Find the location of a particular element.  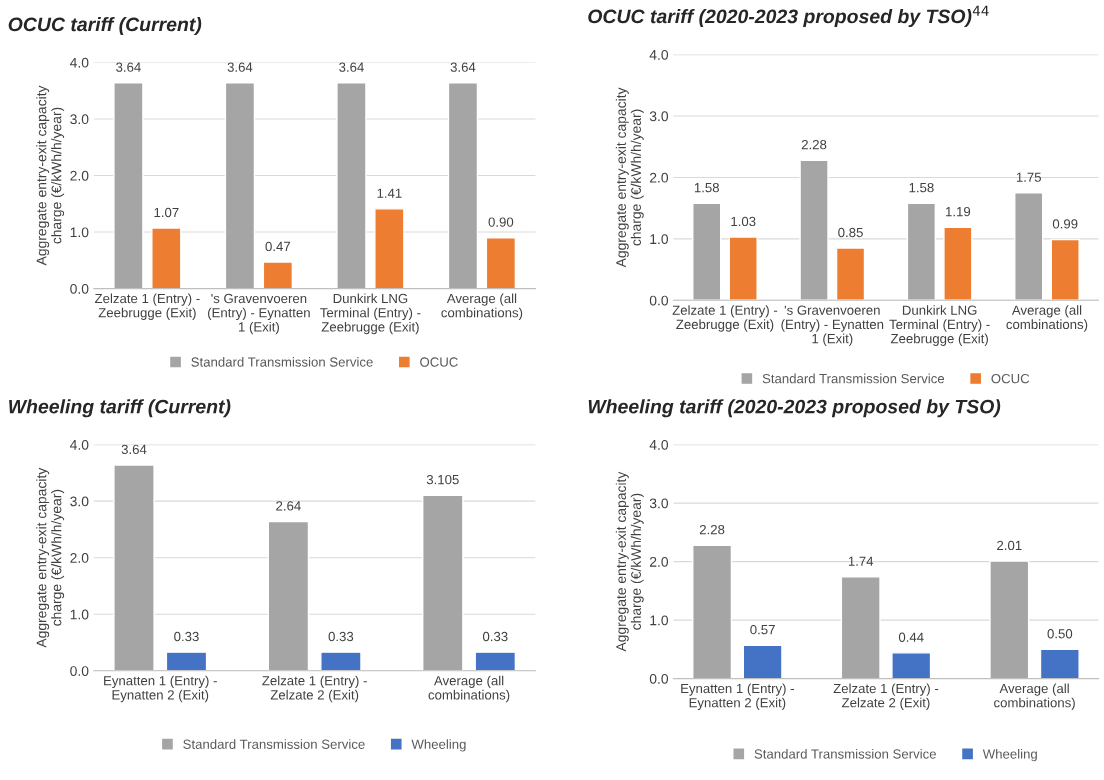

data-label: 0.50 is located at coordinates (1060, 634).